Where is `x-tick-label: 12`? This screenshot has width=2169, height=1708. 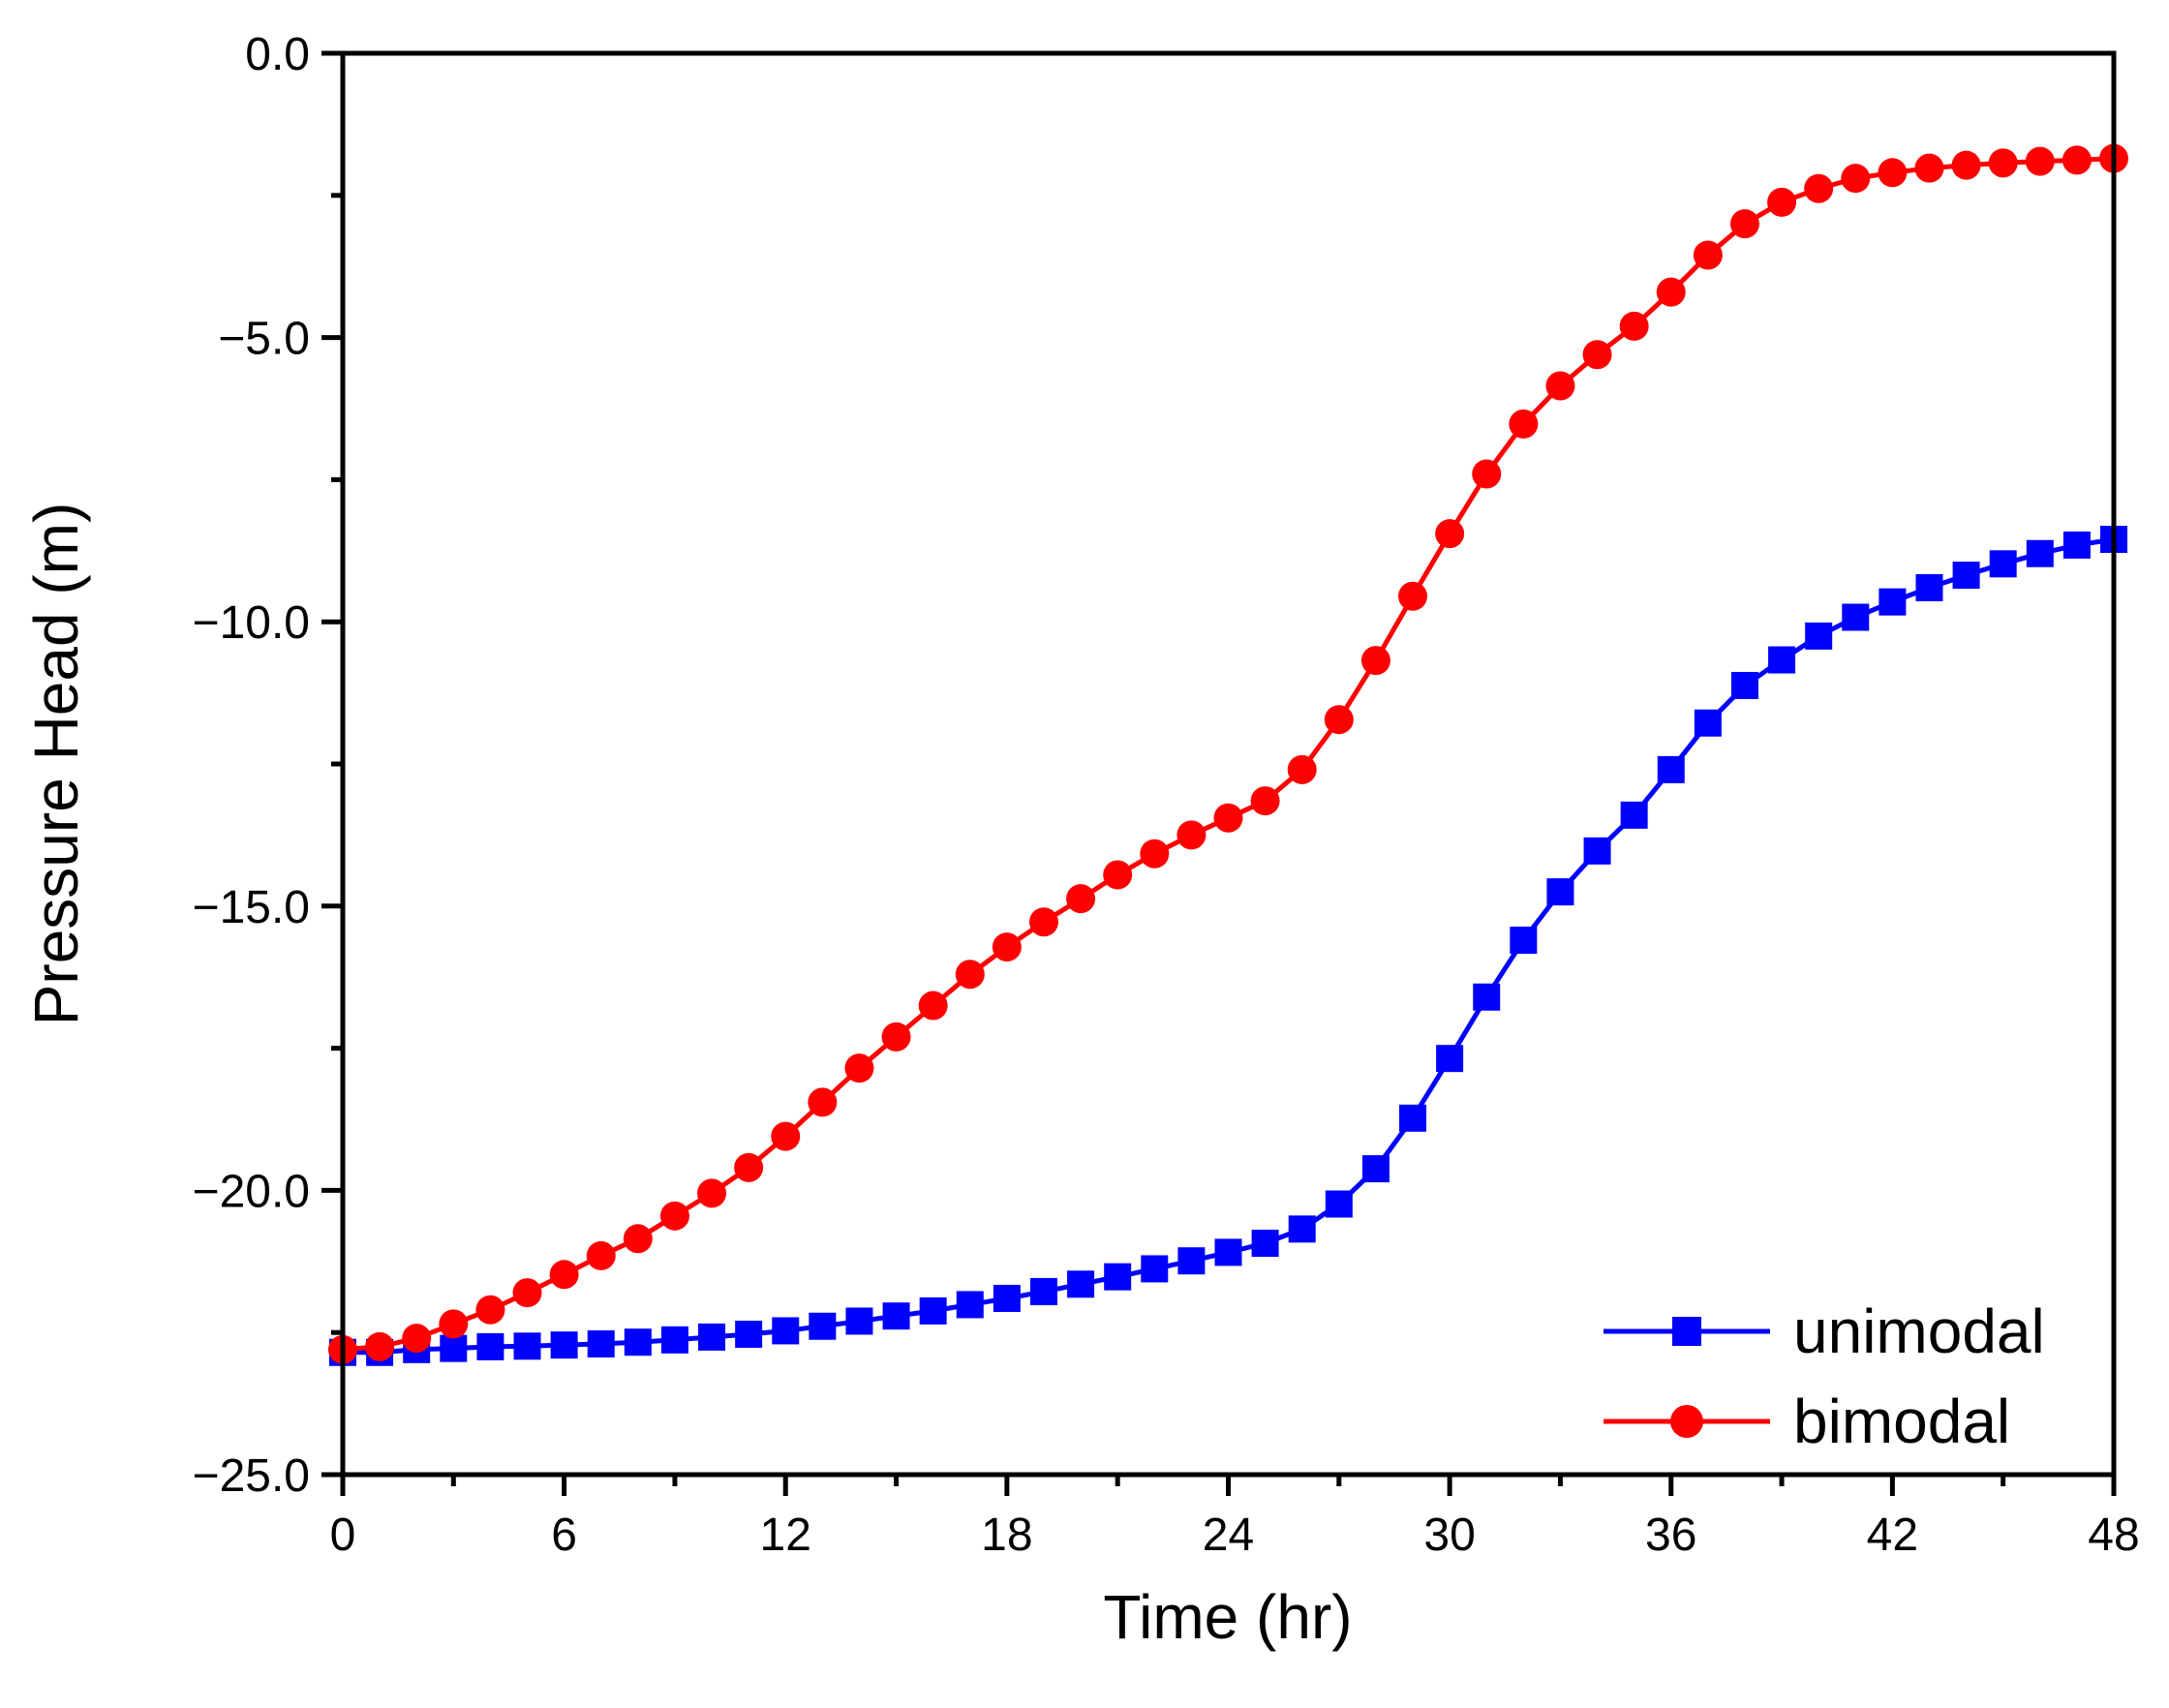 x-tick-label: 12 is located at coordinates (785, 1535).